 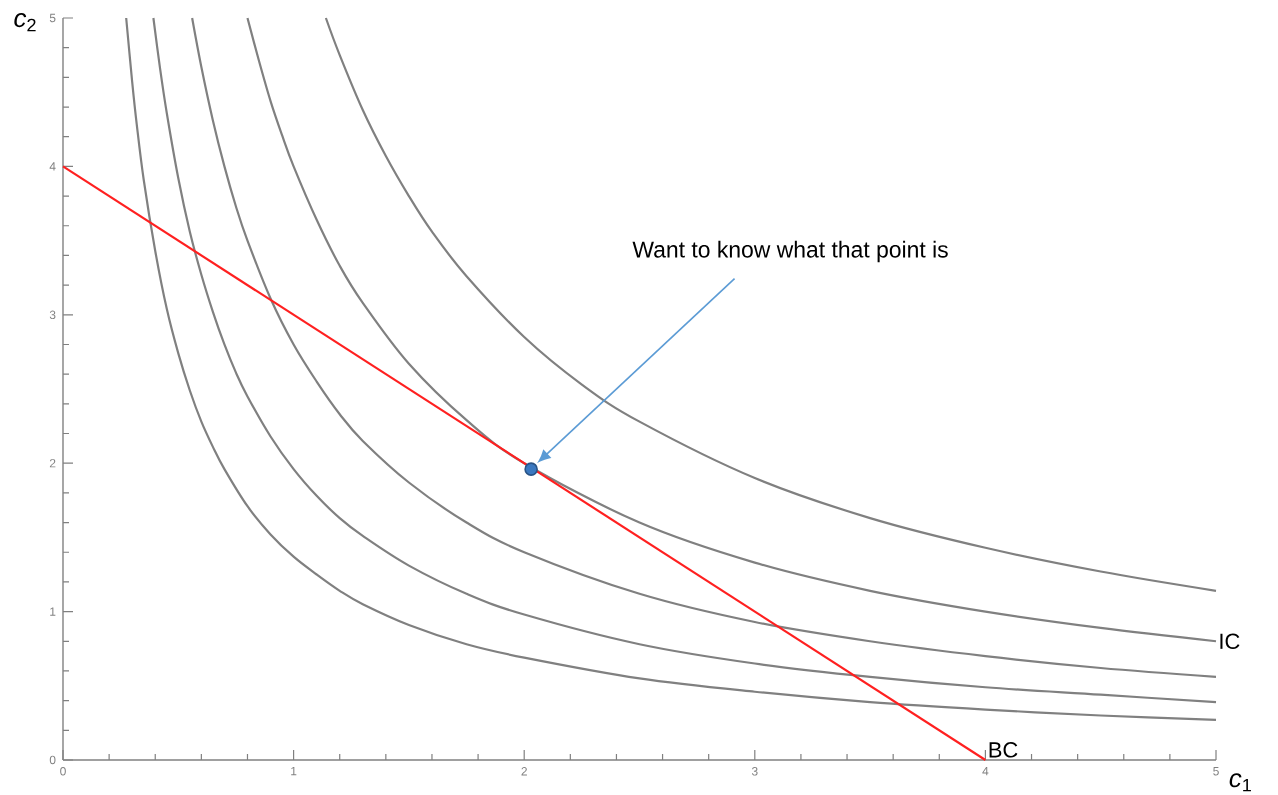 I want to click on x-tick-label: 3, so click(x=754, y=771).